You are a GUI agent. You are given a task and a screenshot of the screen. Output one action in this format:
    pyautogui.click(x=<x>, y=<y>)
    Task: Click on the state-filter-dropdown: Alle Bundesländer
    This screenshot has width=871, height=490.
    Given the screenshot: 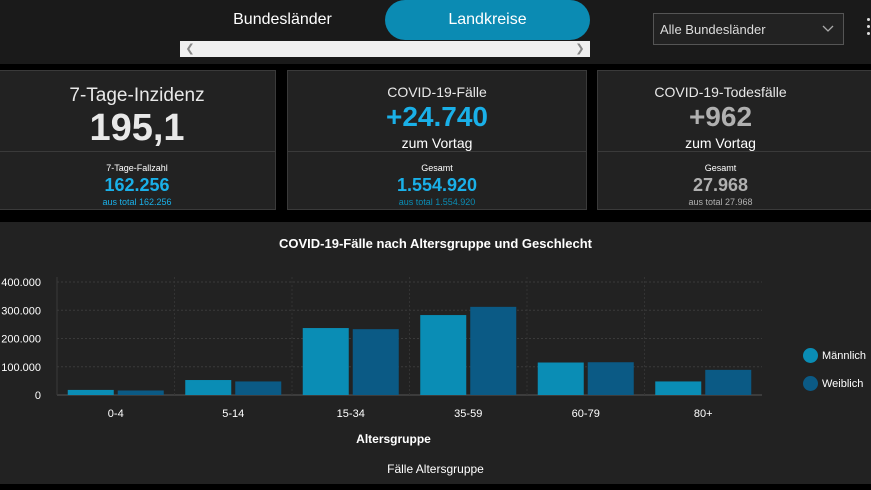 What is the action you would take?
    pyautogui.click(x=748, y=29)
    